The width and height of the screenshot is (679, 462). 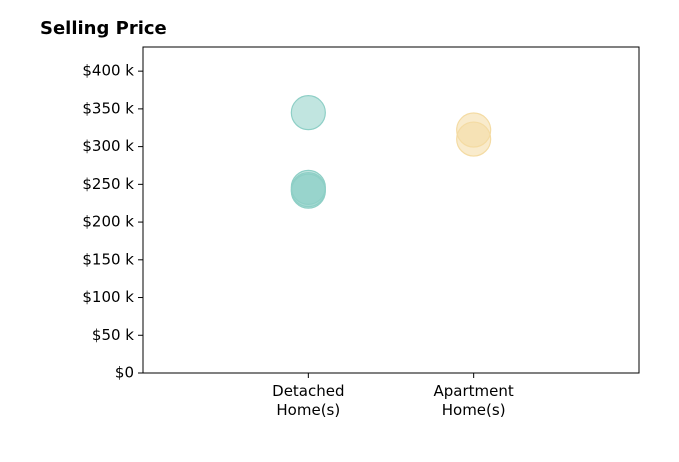 What do you see at coordinates (108, 259) in the screenshot?
I see `y-tick-label: $150 k` at bounding box center [108, 259].